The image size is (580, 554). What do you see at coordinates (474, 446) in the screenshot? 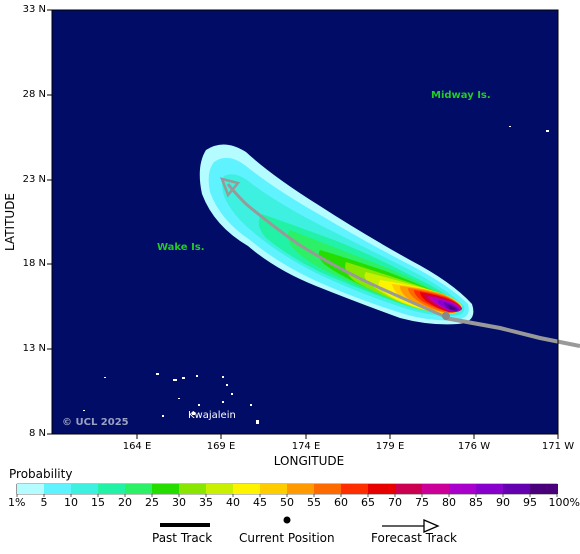
I see `lon-tick-label: 176 W` at bounding box center [474, 446].